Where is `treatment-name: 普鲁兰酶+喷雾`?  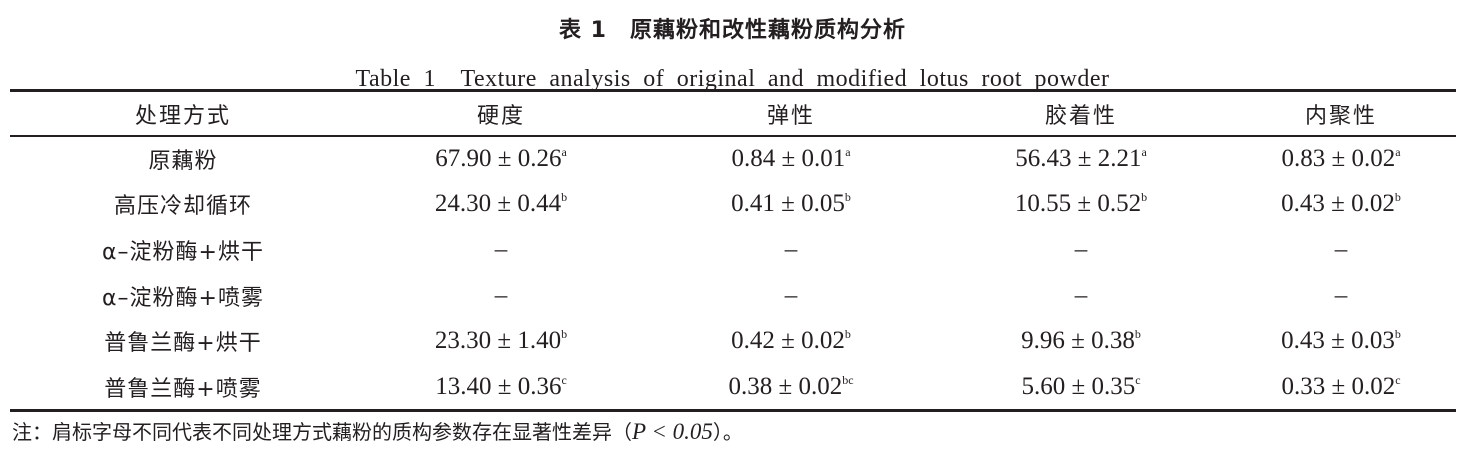 treatment-name: 普鲁兰酶+喷雾 is located at coordinates (183, 389).